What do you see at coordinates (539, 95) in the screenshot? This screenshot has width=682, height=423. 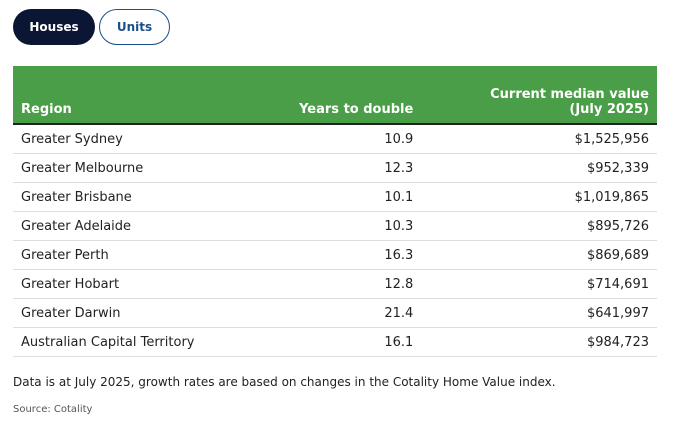 I see `header-cell: Current median value (July 2025)` at bounding box center [539, 95].